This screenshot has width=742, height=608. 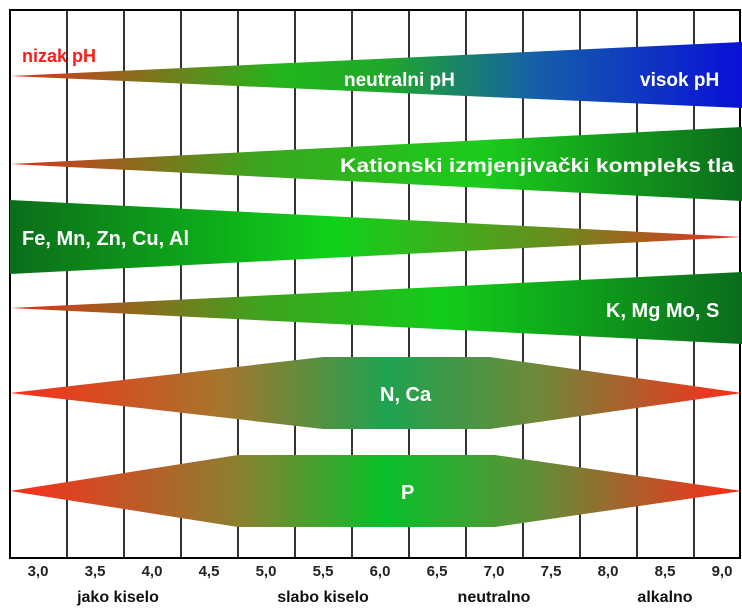 What do you see at coordinates (38, 571) in the screenshot?
I see `tick-label: 3,0` at bounding box center [38, 571].